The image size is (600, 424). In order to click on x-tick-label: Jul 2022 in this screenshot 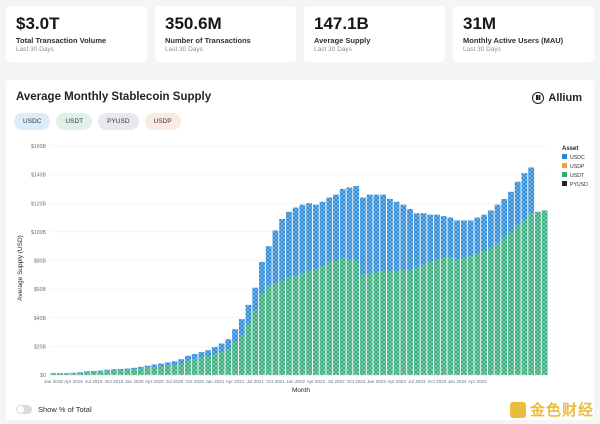, I will do `click(336, 381)`.